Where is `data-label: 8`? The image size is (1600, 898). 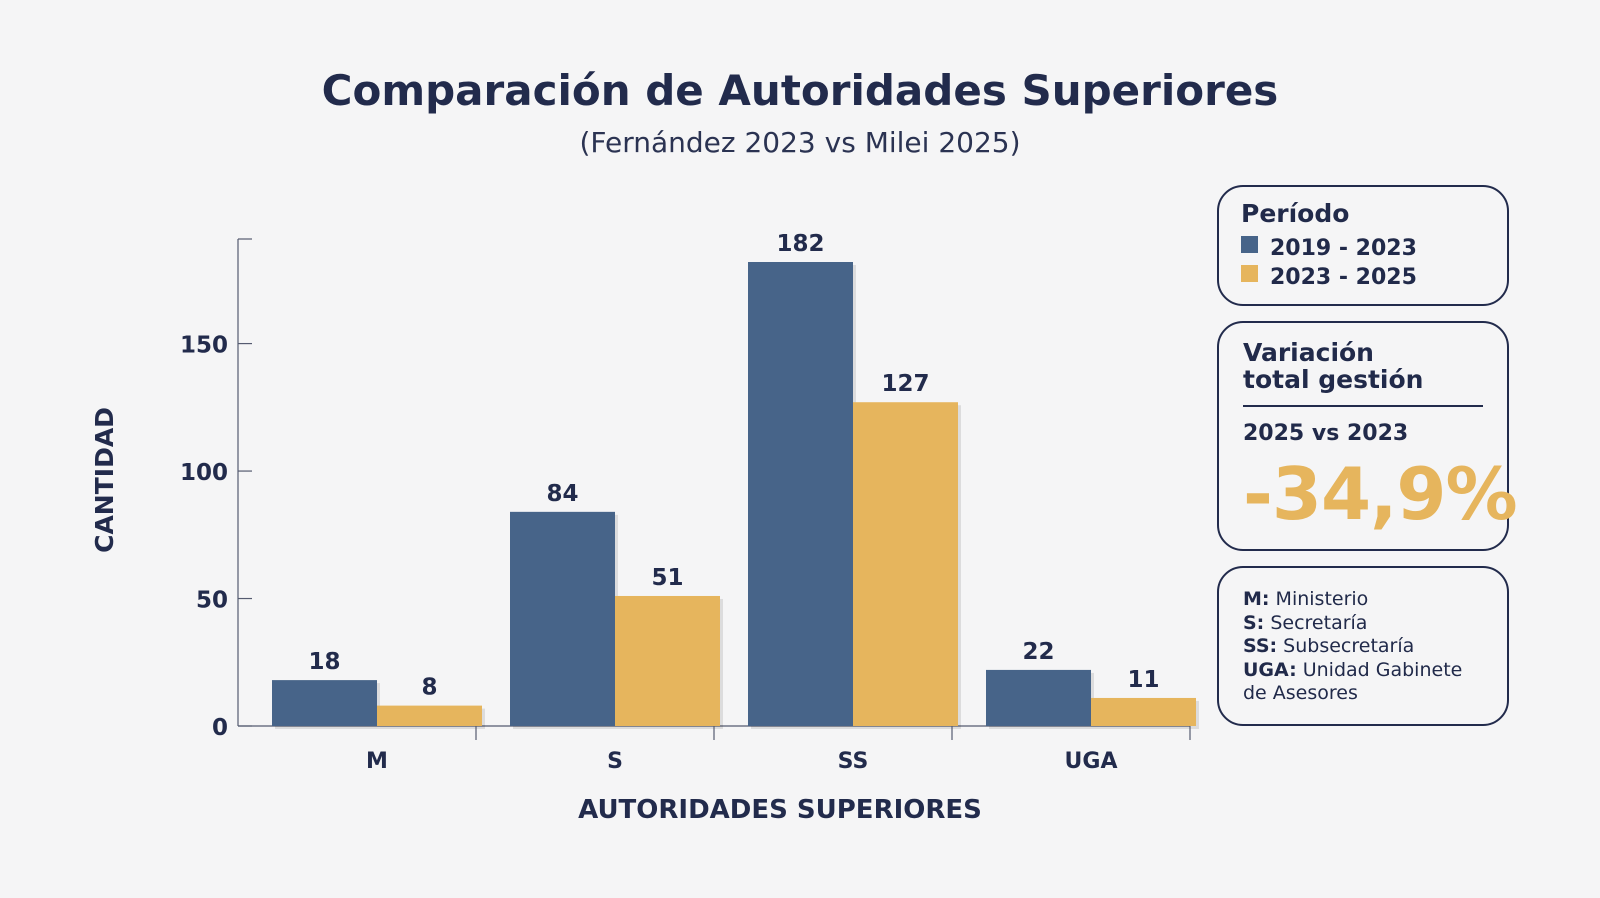 data-label: 8 is located at coordinates (429, 688).